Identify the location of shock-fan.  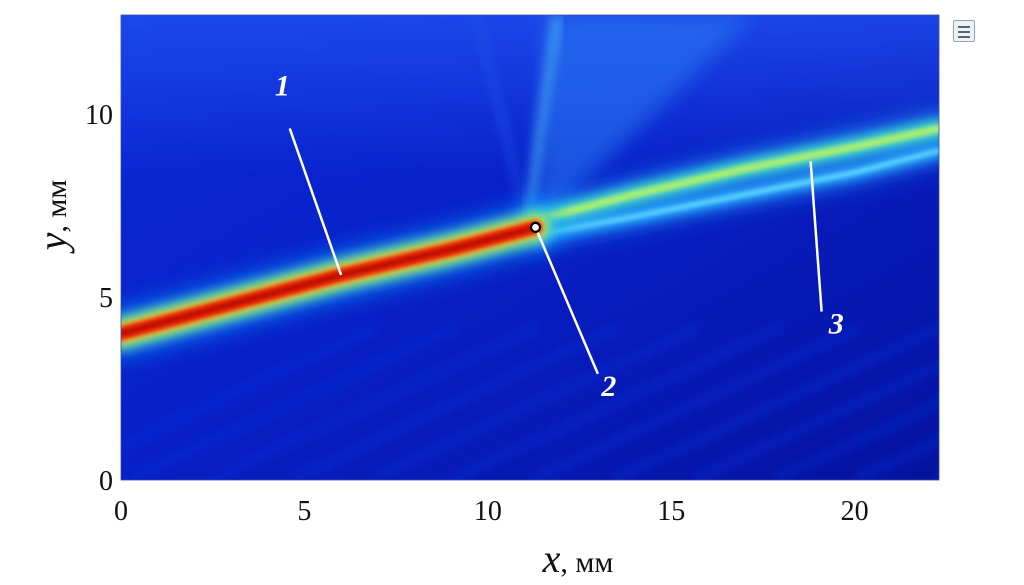
(614, 121).